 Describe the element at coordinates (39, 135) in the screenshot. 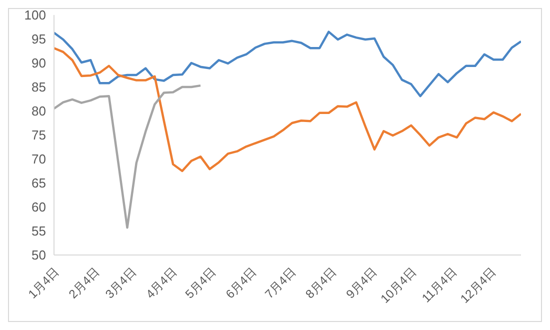

I see `y-tick-label: 75` at that location.